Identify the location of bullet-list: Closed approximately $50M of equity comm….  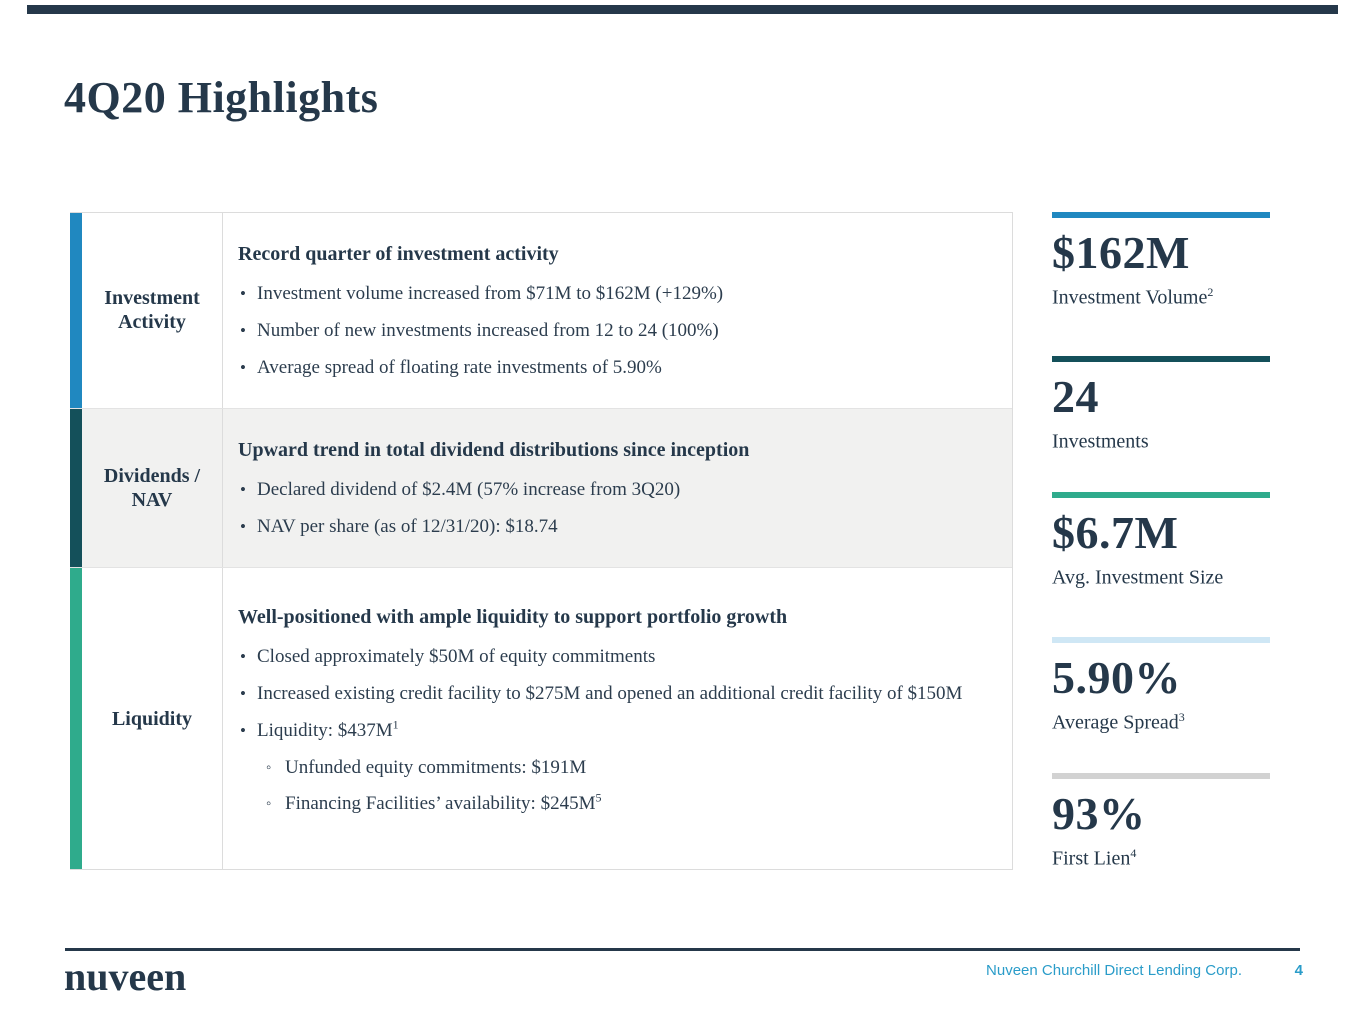
(615, 730).